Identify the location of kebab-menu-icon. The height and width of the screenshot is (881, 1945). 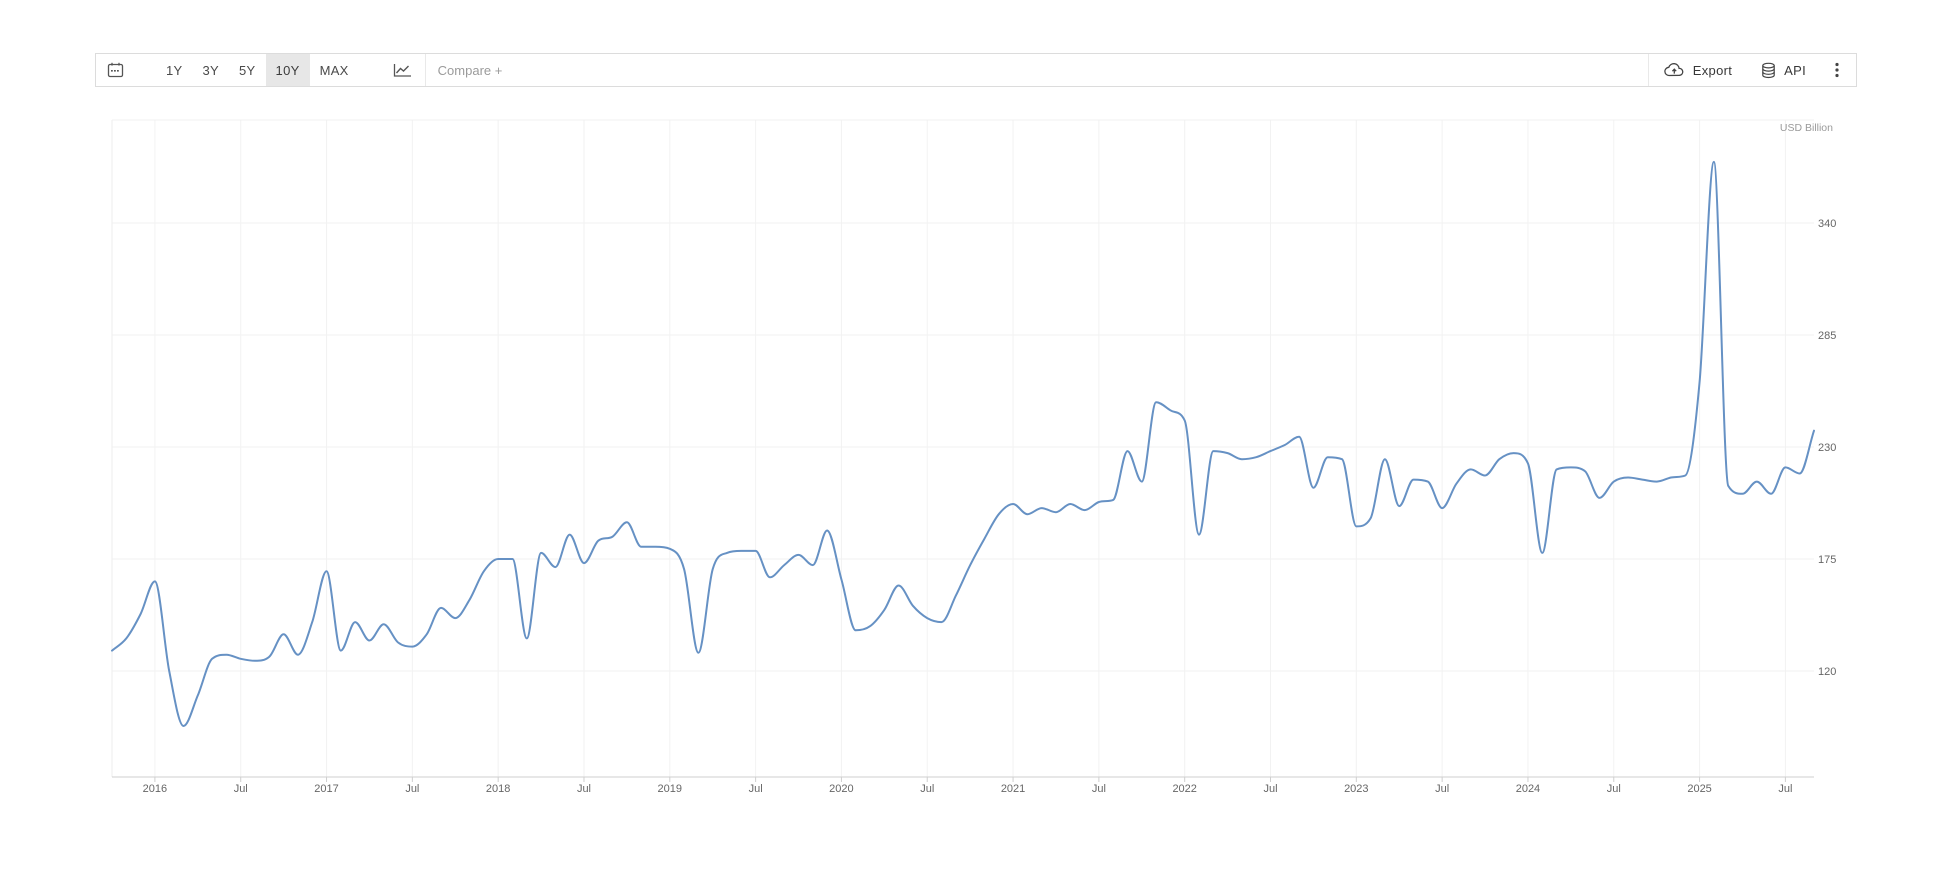
(1837, 70).